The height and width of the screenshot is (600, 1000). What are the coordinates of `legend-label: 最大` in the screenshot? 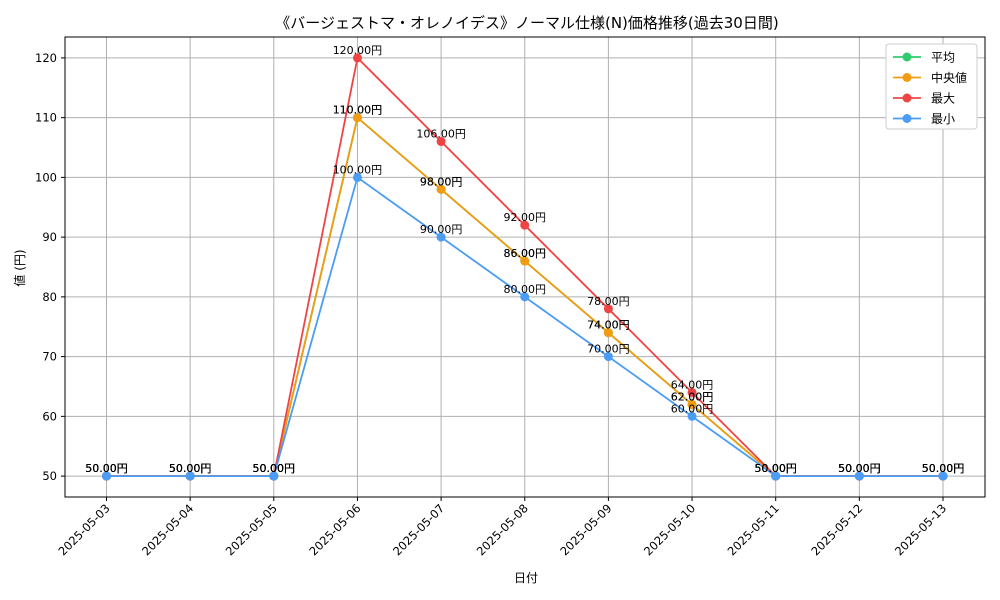 It's located at (943, 99).